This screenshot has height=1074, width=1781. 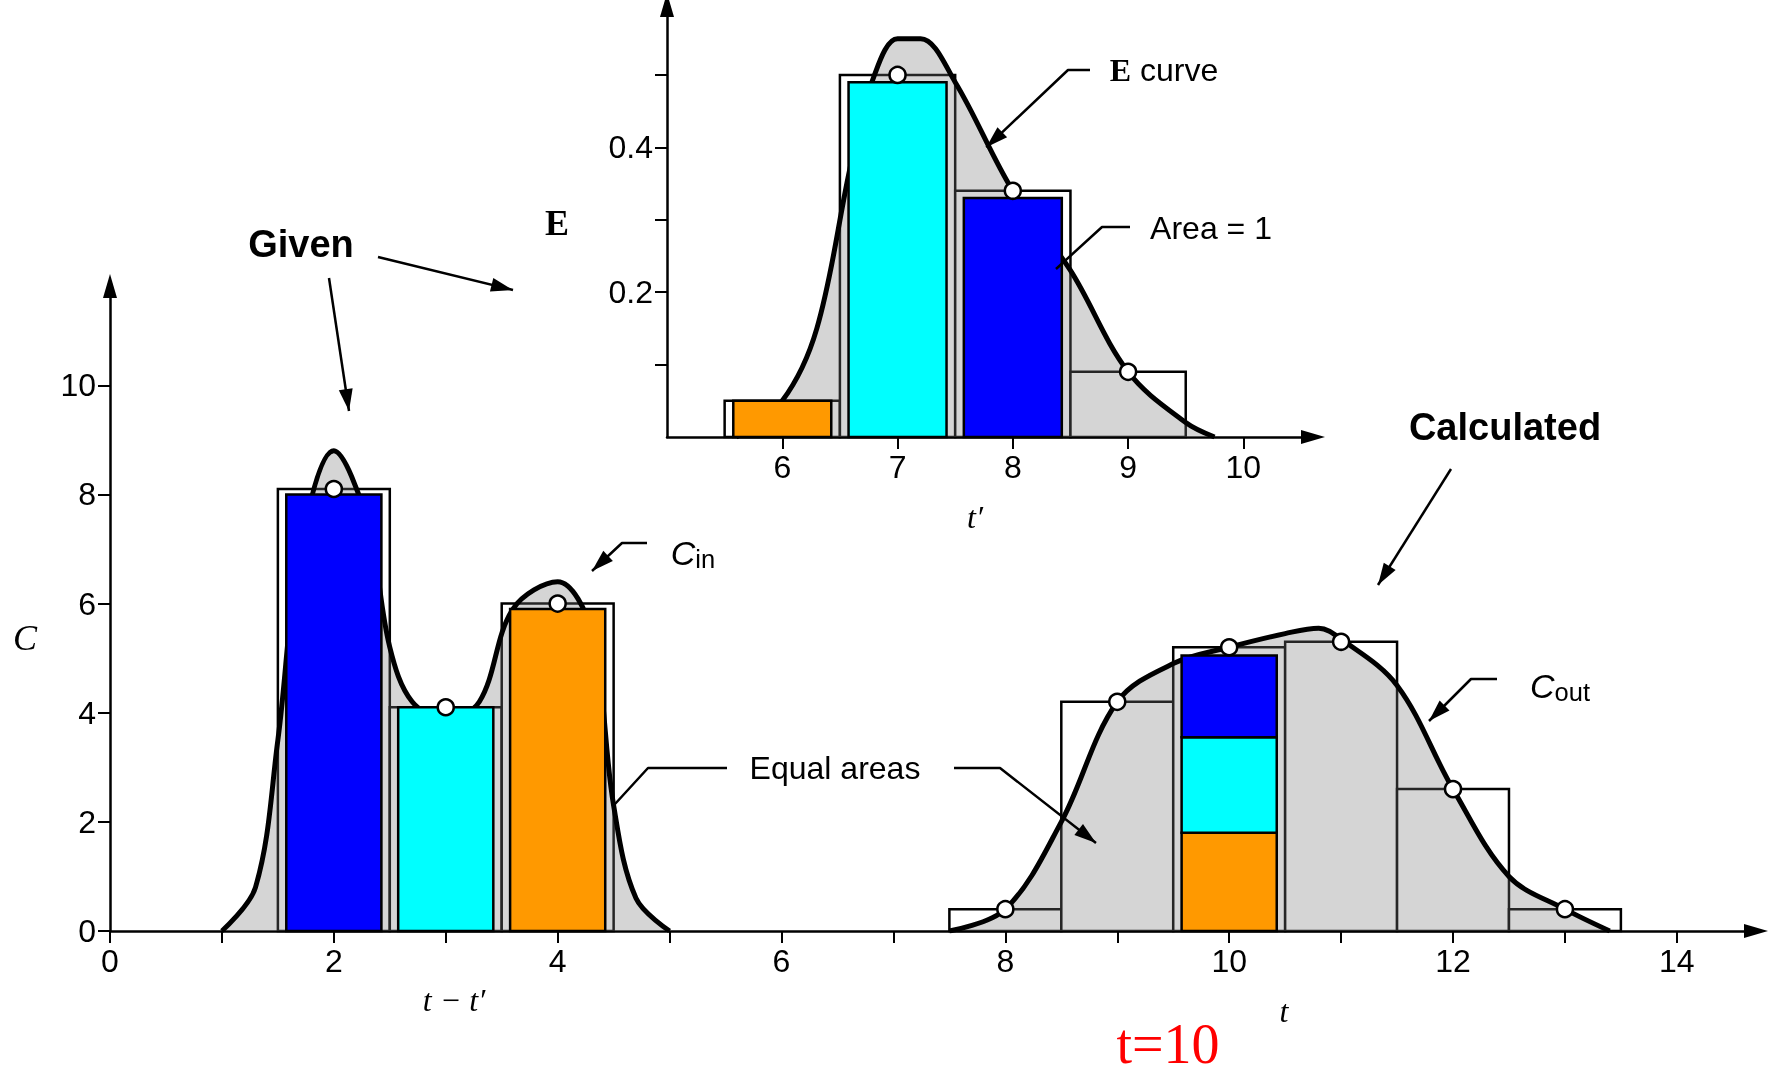 I want to click on annotation: Cout, so click(x=1559, y=686).